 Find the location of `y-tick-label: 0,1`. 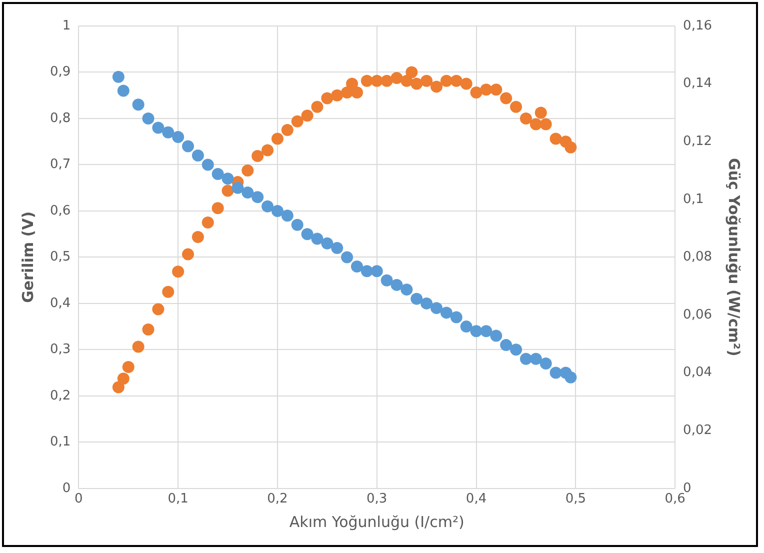

y-tick-label: 0,1 is located at coordinates (60, 442).